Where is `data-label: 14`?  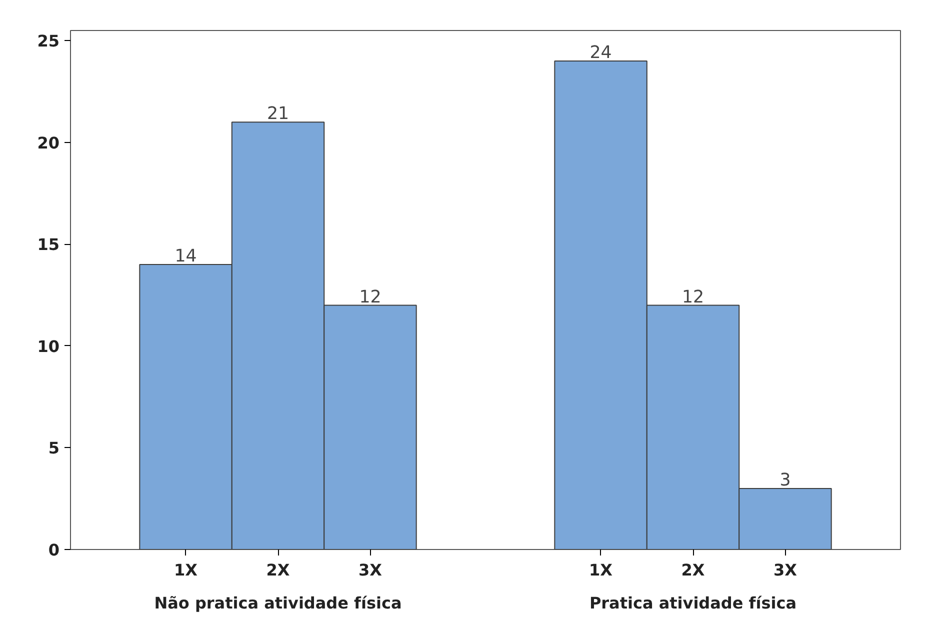 data-label: 14 is located at coordinates (185, 256).